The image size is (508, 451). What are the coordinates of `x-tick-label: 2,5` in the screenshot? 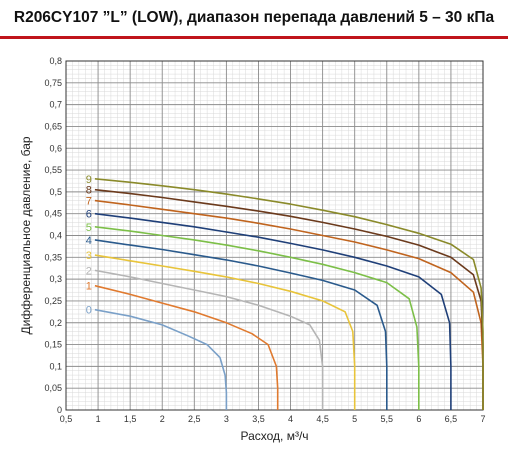 It's located at (194, 419).